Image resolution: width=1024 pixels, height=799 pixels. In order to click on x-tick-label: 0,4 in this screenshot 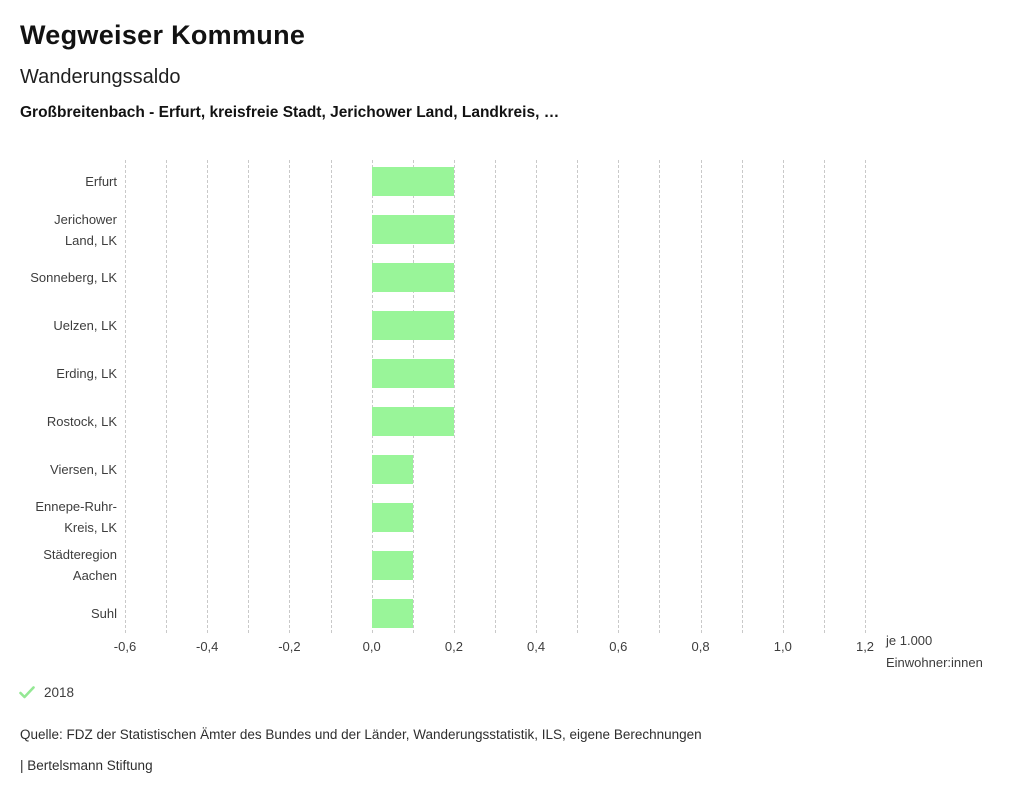, I will do `click(536, 646)`.